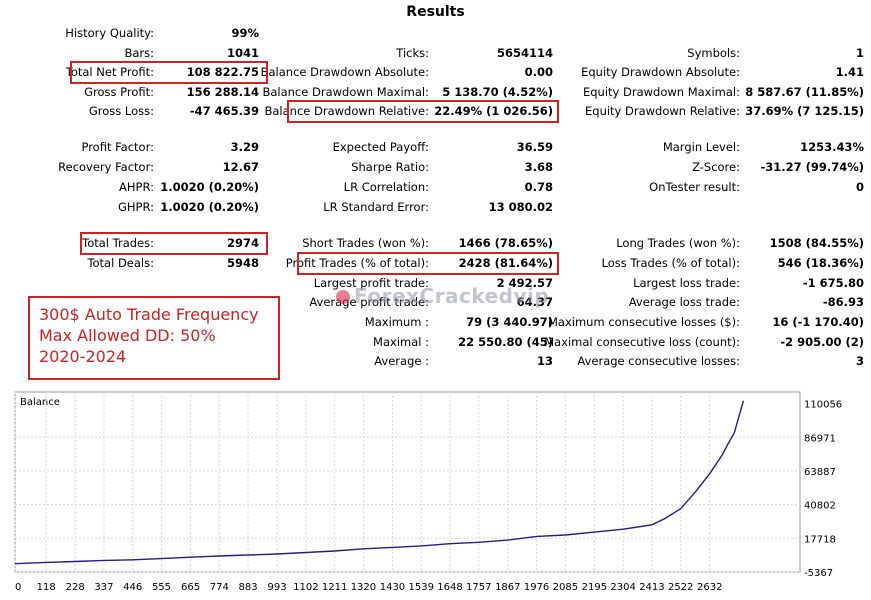 The height and width of the screenshot is (600, 871). What do you see at coordinates (660, 72) in the screenshot?
I see `equity-dd-abs-label: Equity Drawdown Absolute:` at bounding box center [660, 72].